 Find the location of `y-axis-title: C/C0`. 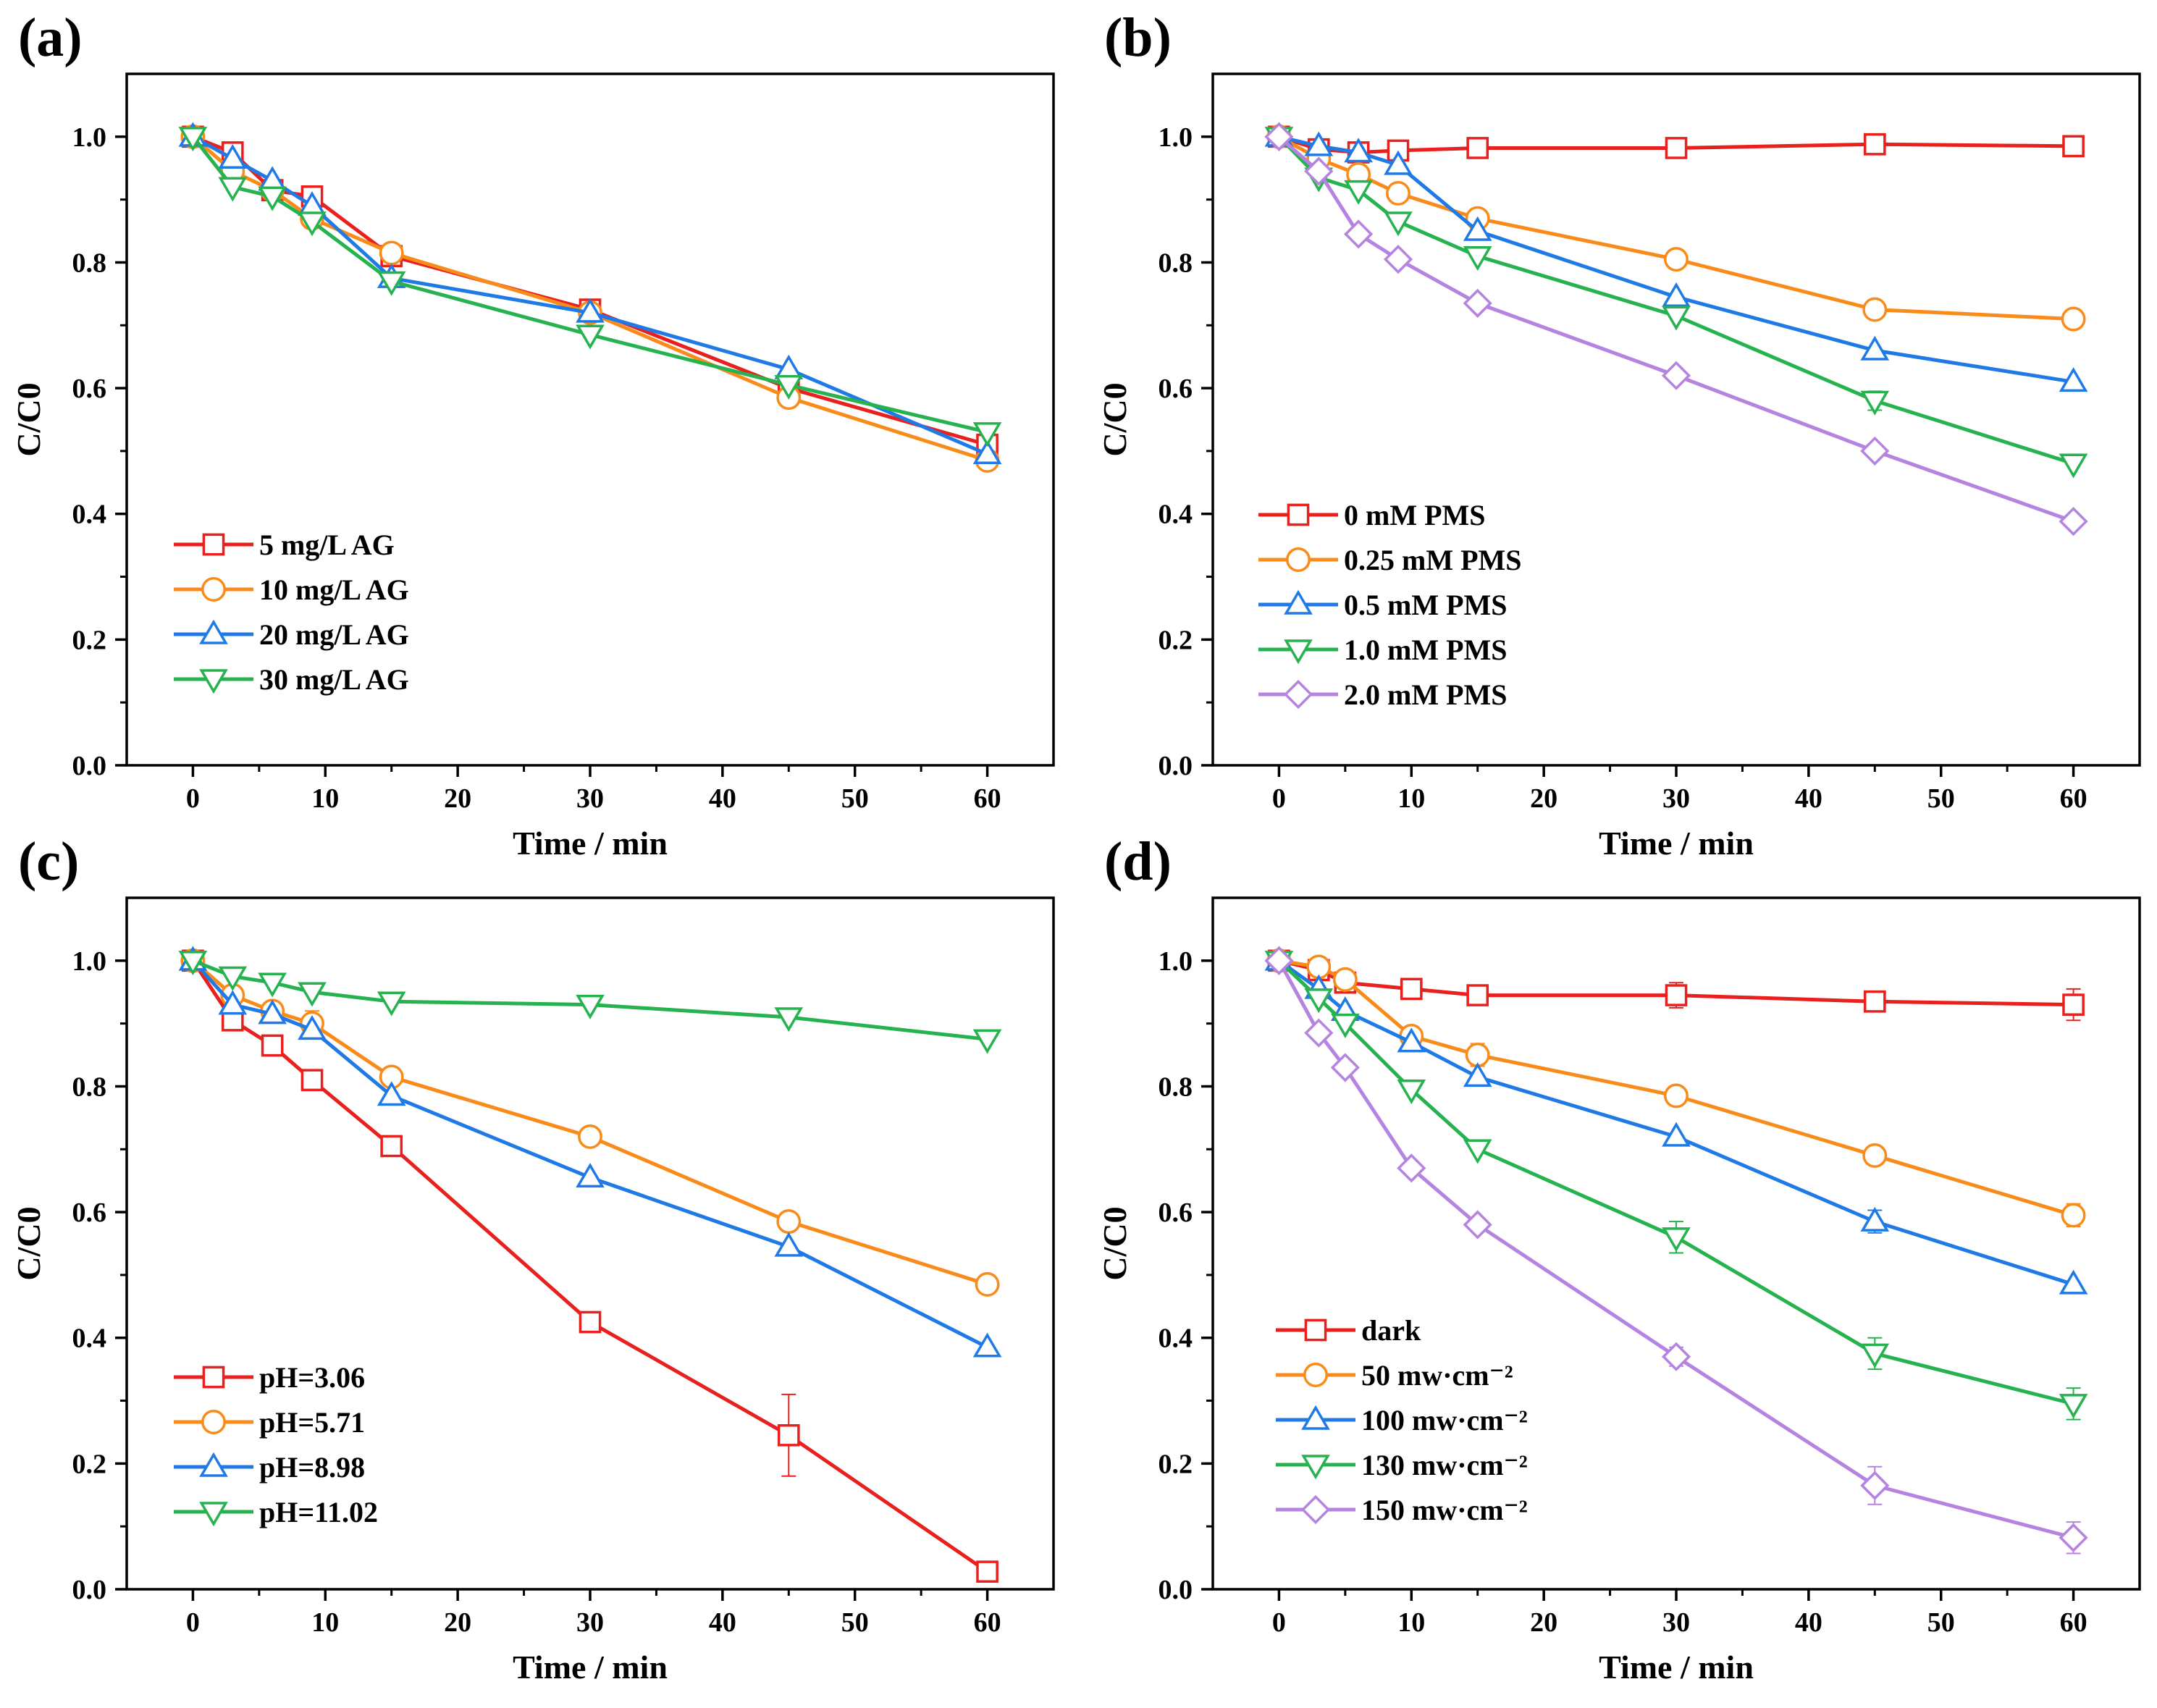

y-axis-title: C/C0 is located at coordinates (28, 419).